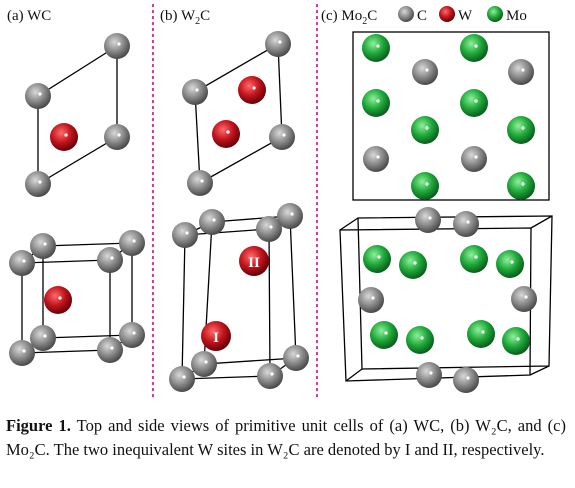 This screenshot has width=575, height=488. Describe the element at coordinates (349, 17) in the screenshot. I see `panel-c-label: (c) Mo2C` at that location.